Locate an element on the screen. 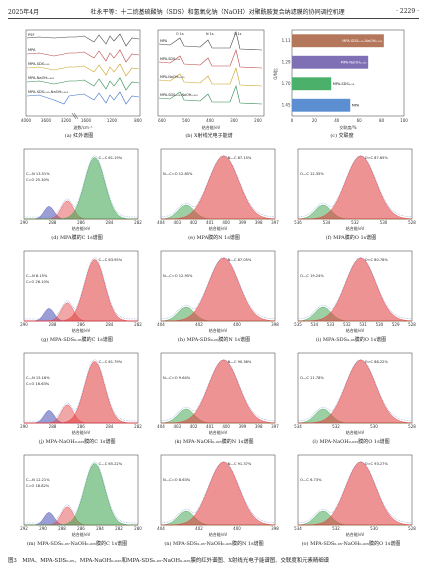  xps-xtick: 292 is located at coordinates (24, 528).